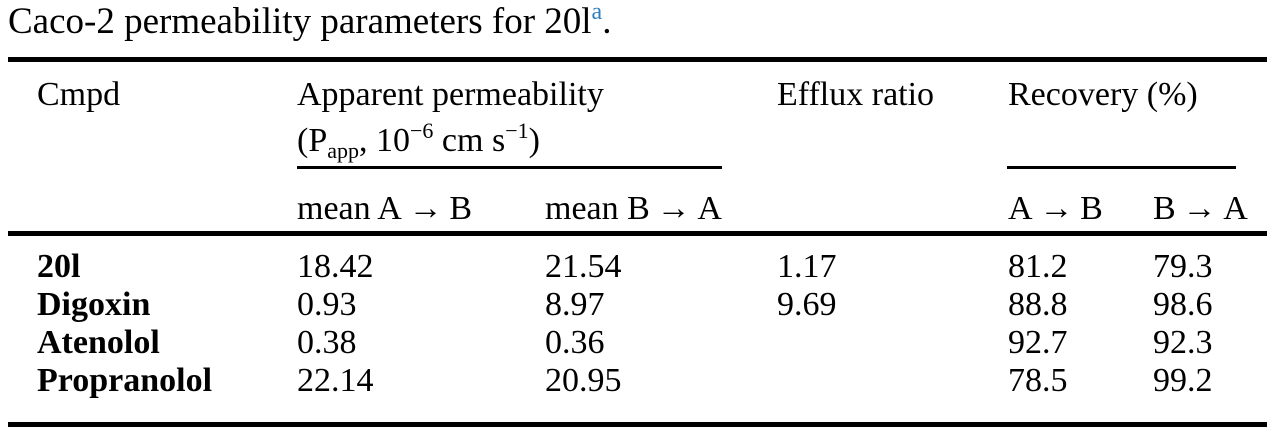 This screenshot has width=1275, height=435. What do you see at coordinates (1183, 266) in the screenshot?
I see `cell-recovery-ba: 79.3` at bounding box center [1183, 266].